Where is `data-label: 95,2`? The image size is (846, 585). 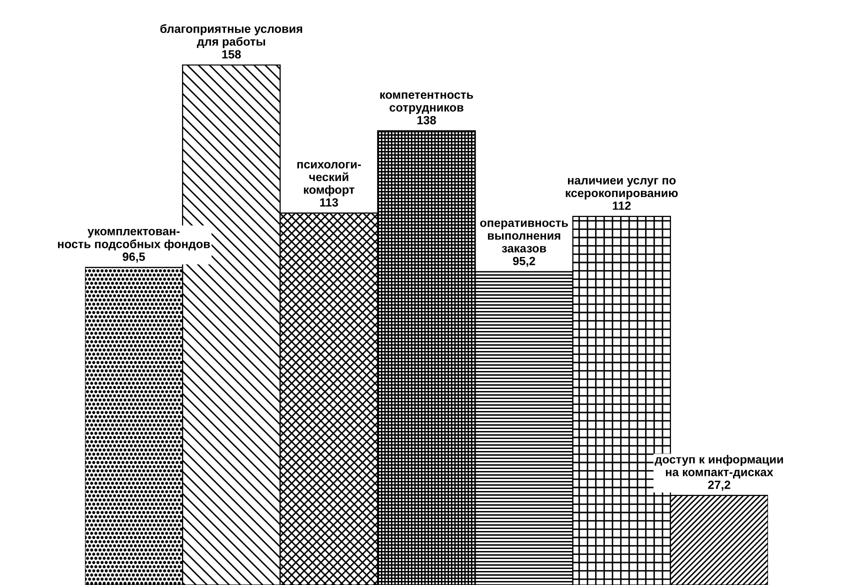
data-label: 95,2 is located at coordinates (524, 261).